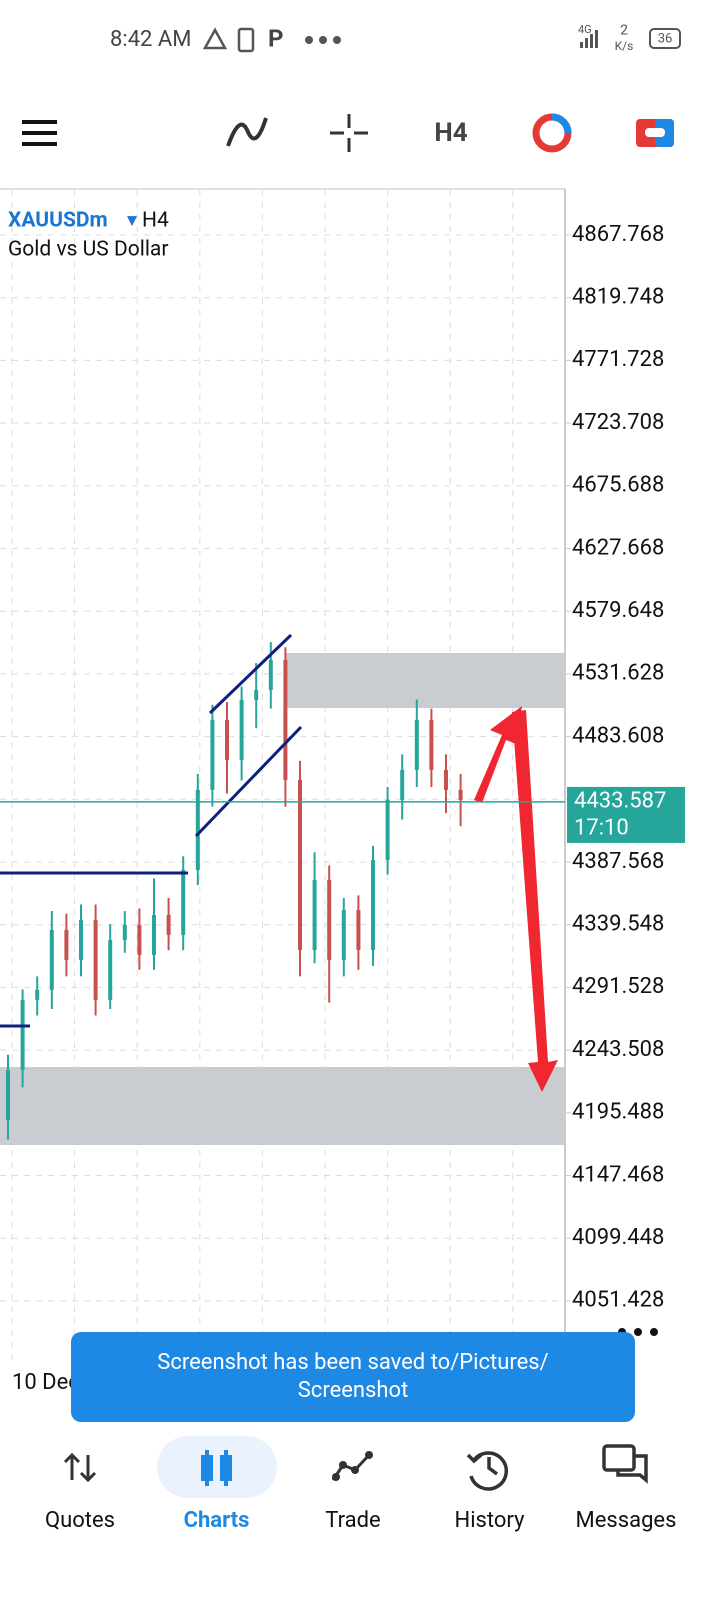 The width and height of the screenshot is (720, 1600). What do you see at coordinates (450, 133) in the screenshot?
I see `timeframe-button: H4` at bounding box center [450, 133].